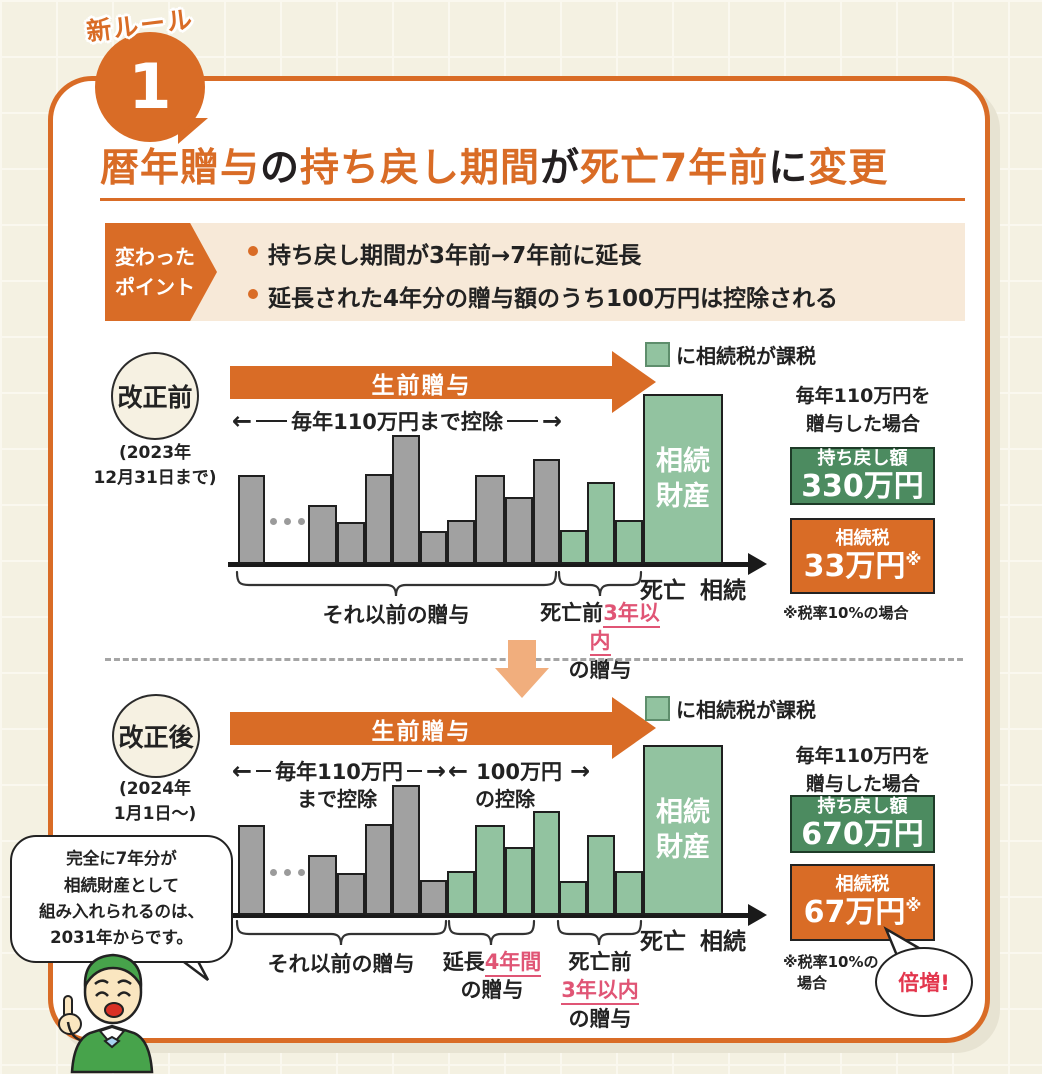 The image size is (1042, 1074). What do you see at coordinates (421, 382) in the screenshot?
I see `lifetime-gift-banner-before: 生前贈与` at bounding box center [421, 382].